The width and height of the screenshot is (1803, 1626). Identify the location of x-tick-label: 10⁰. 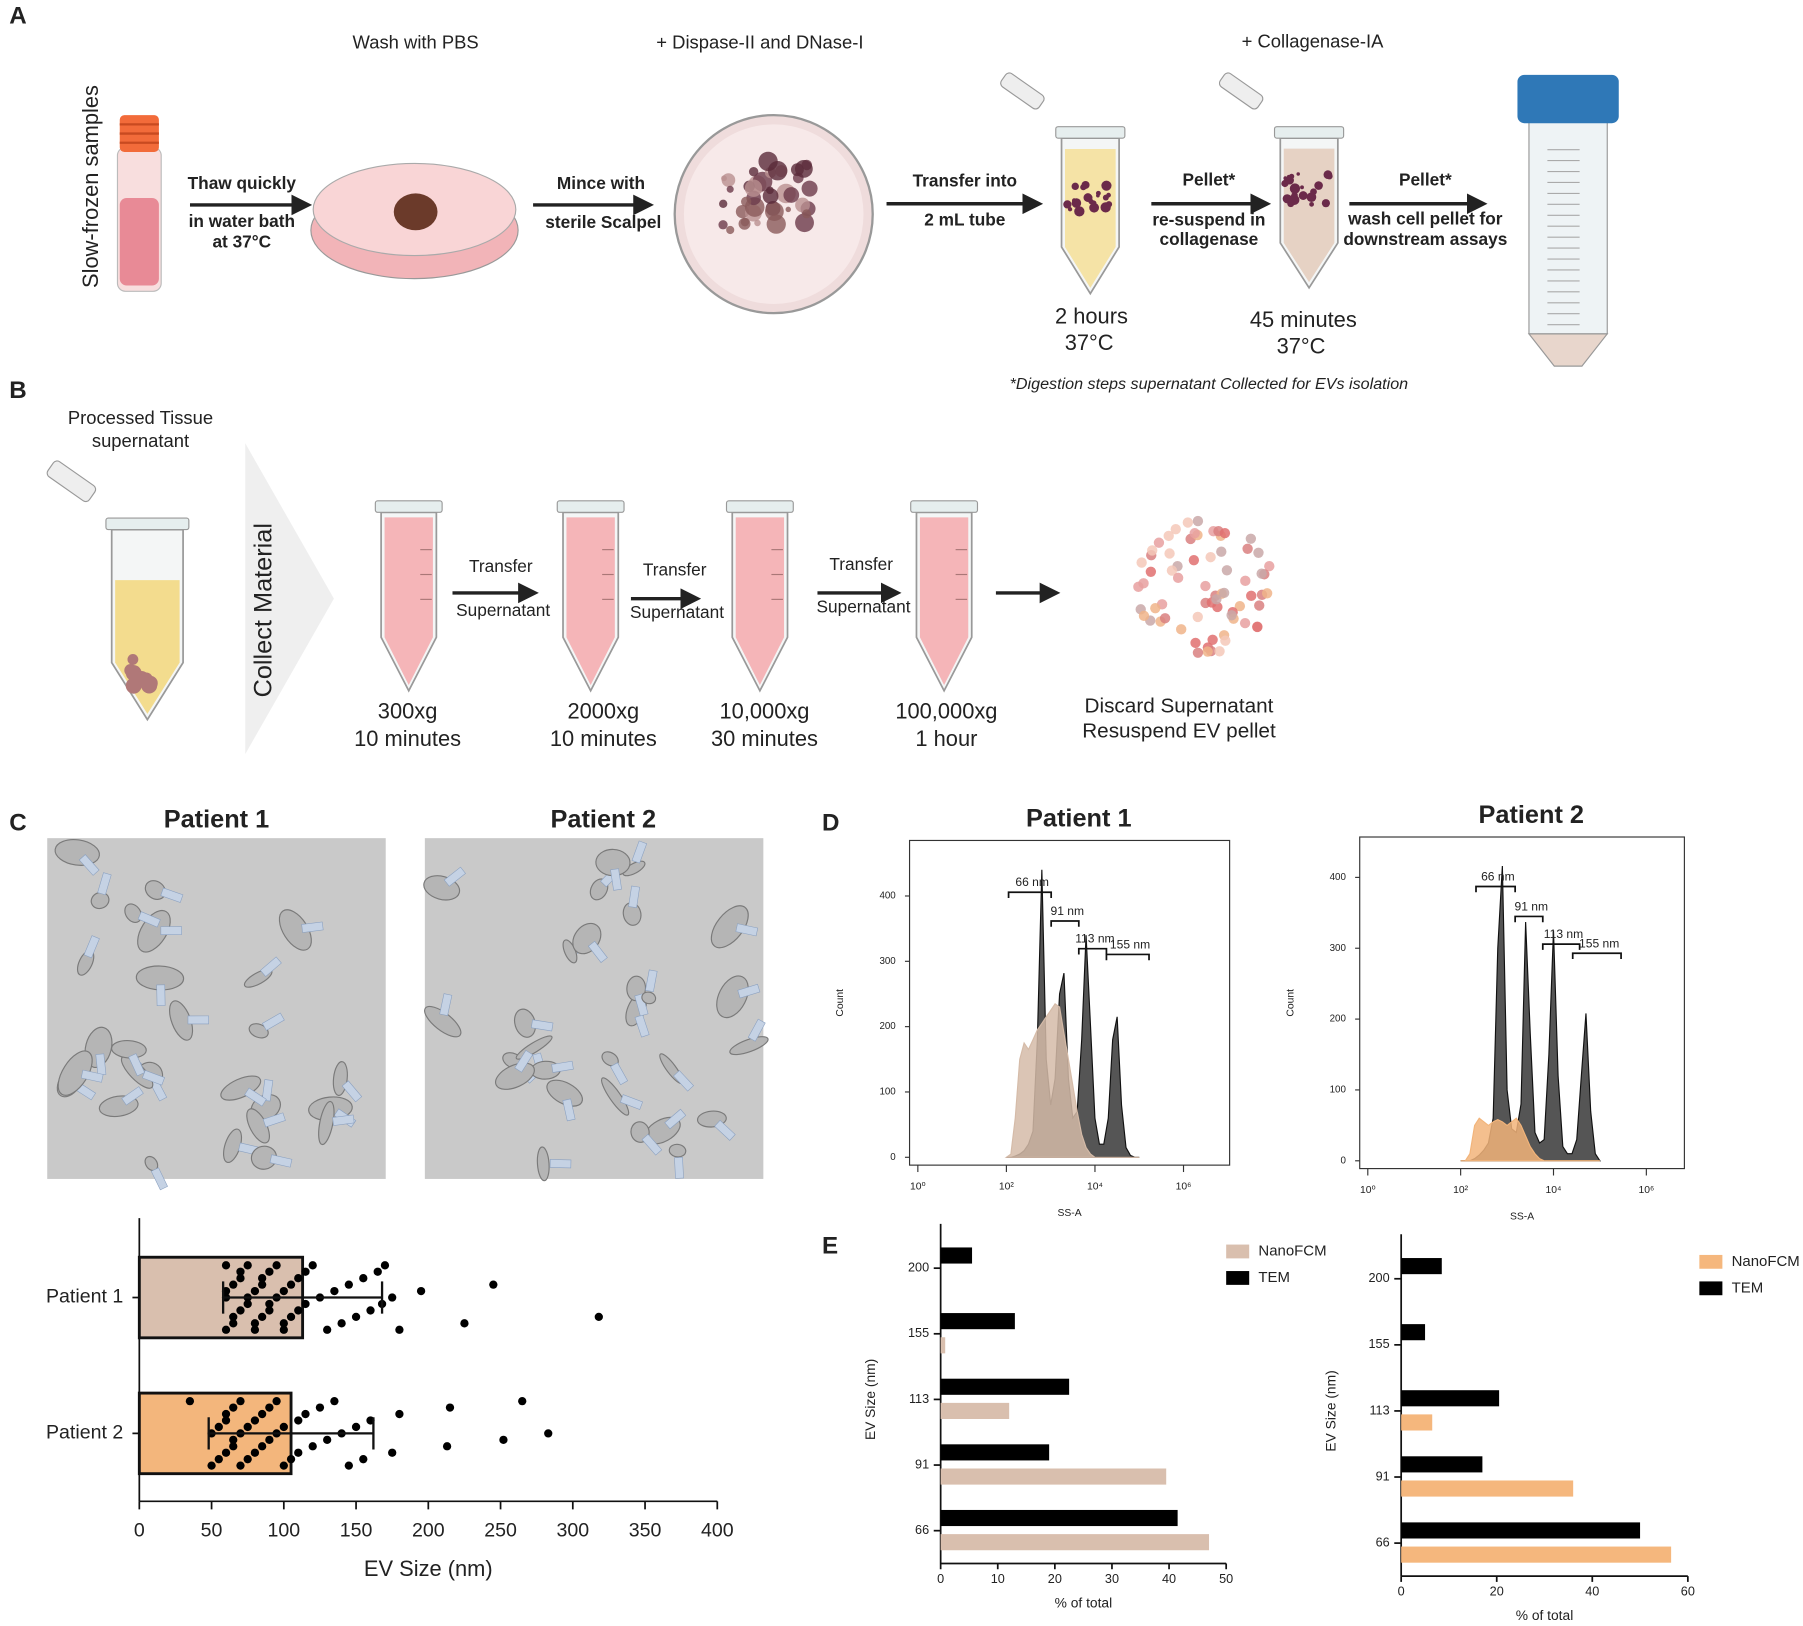
(918, 1187).